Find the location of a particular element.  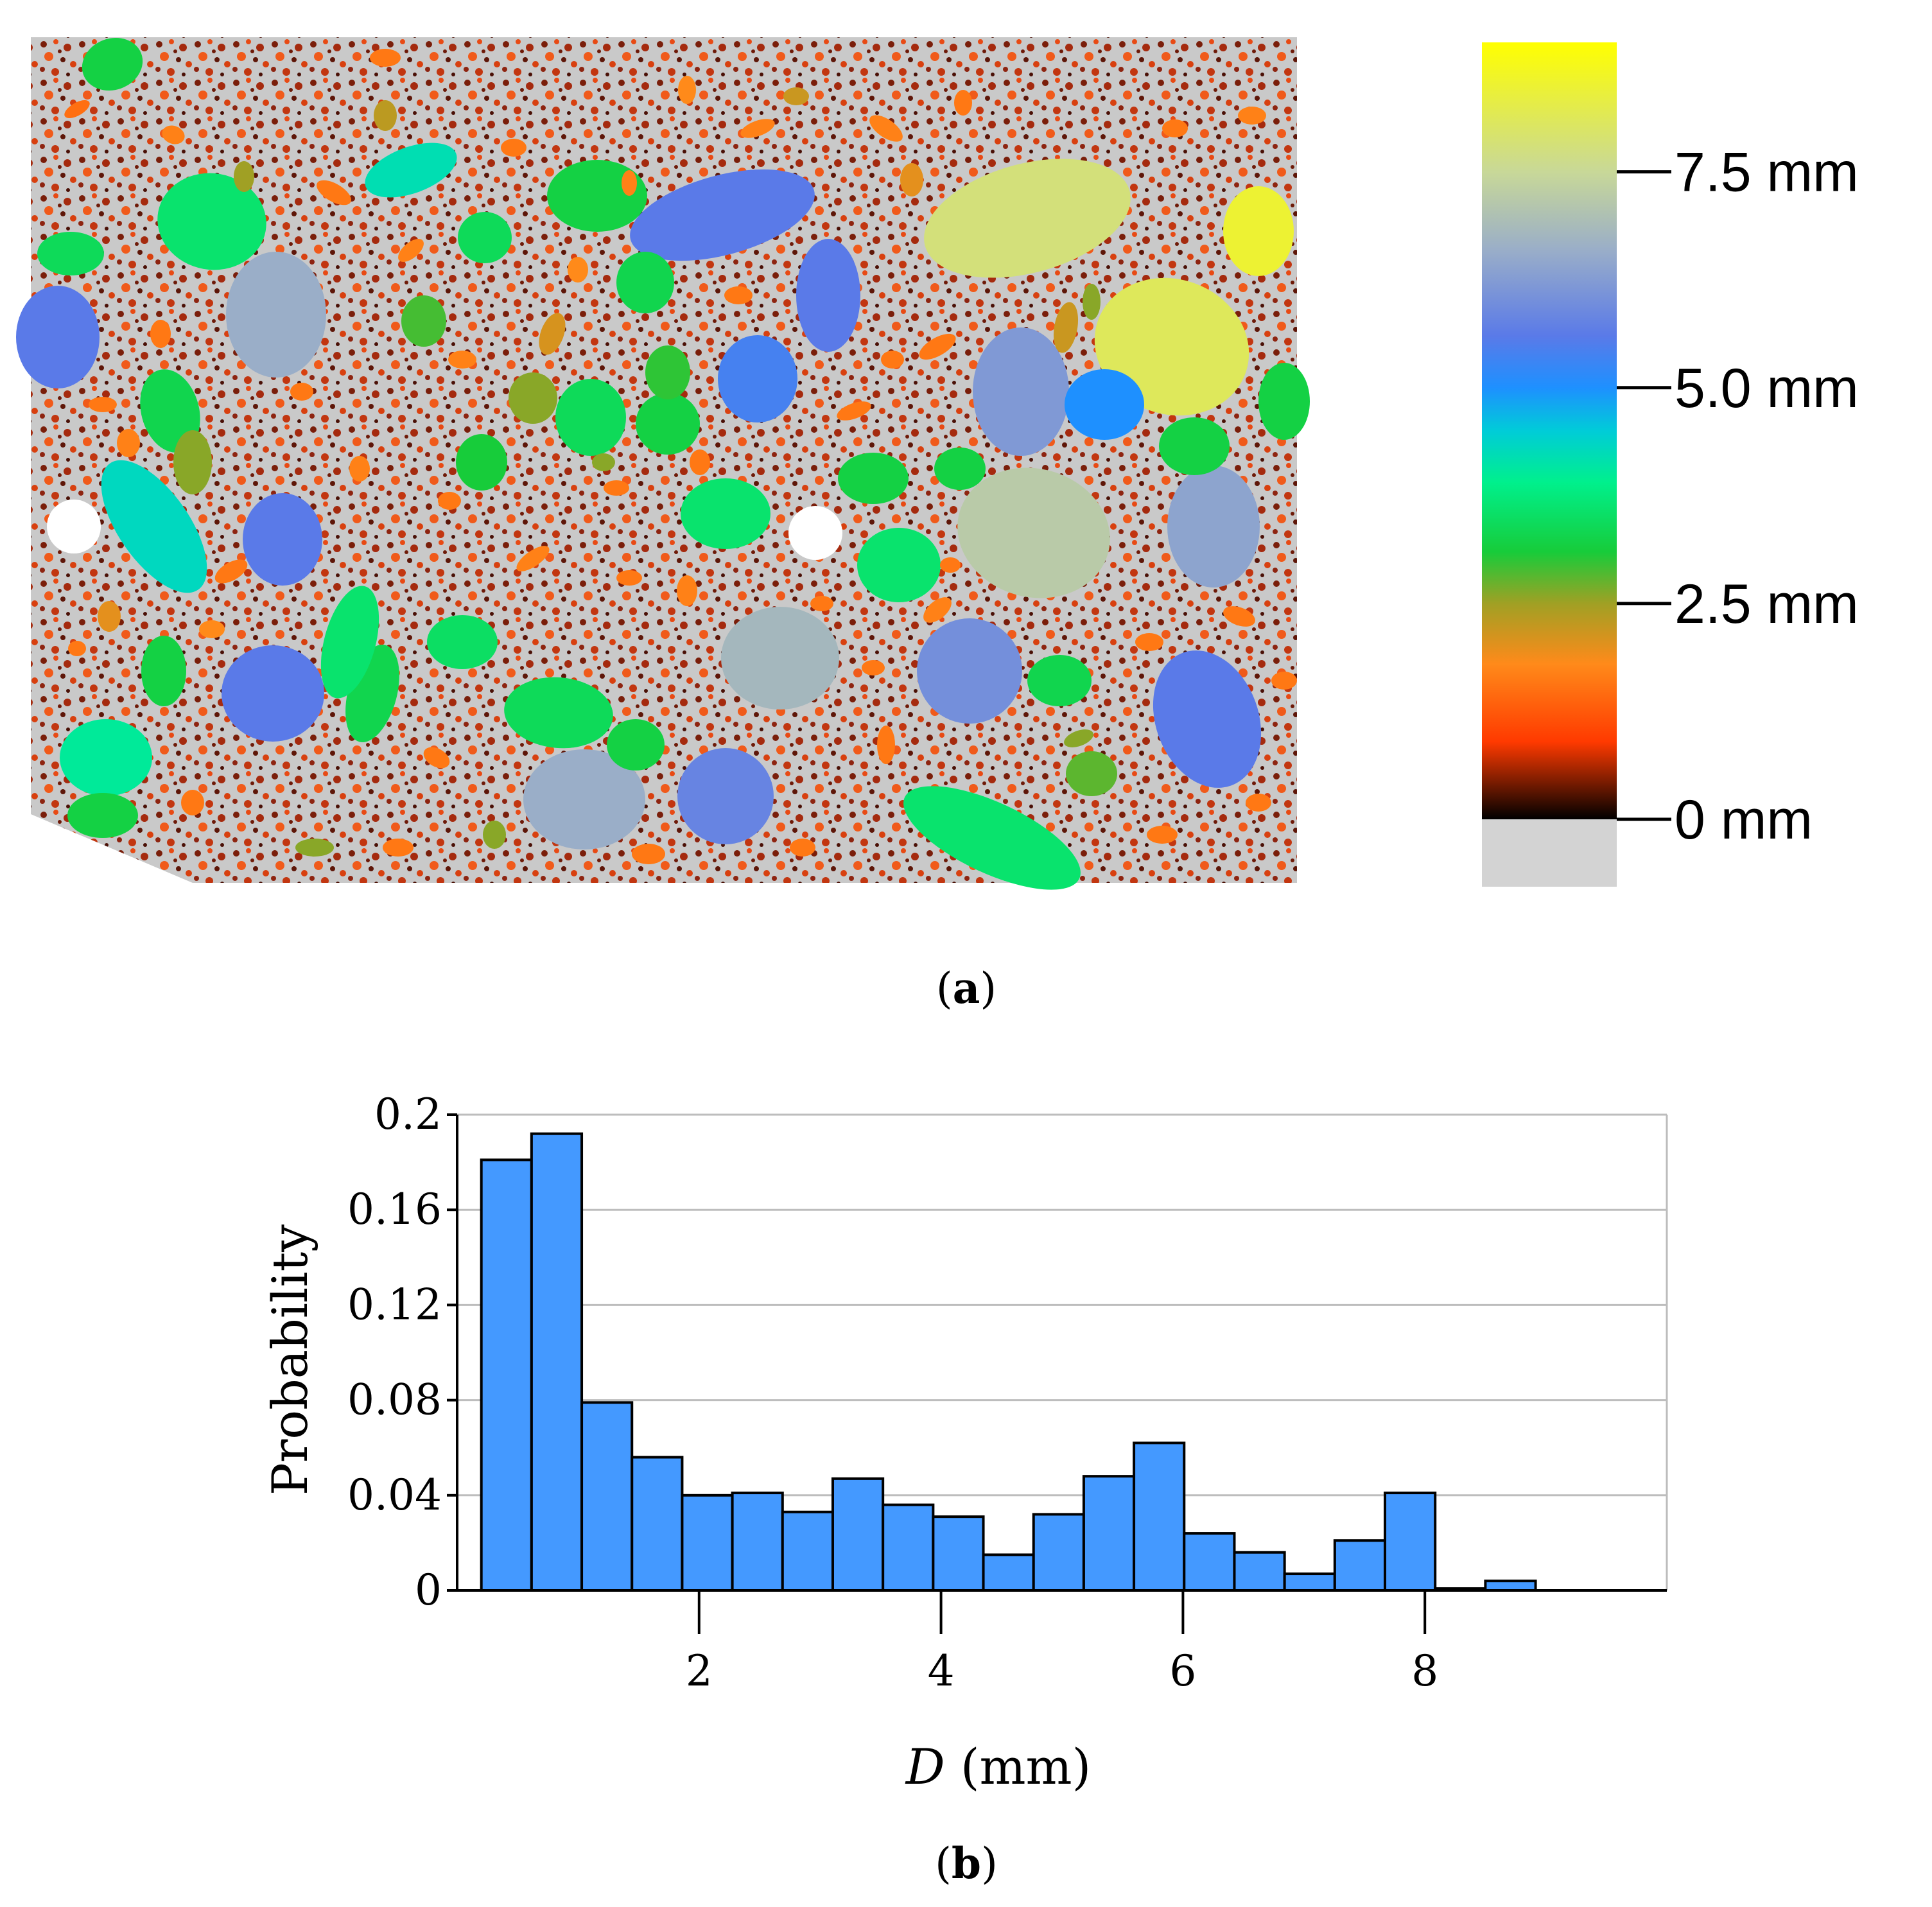

colorbar: 7.5 mm 5.0 mm 2.5 mm 0 mm is located at coordinates (1670, 464).